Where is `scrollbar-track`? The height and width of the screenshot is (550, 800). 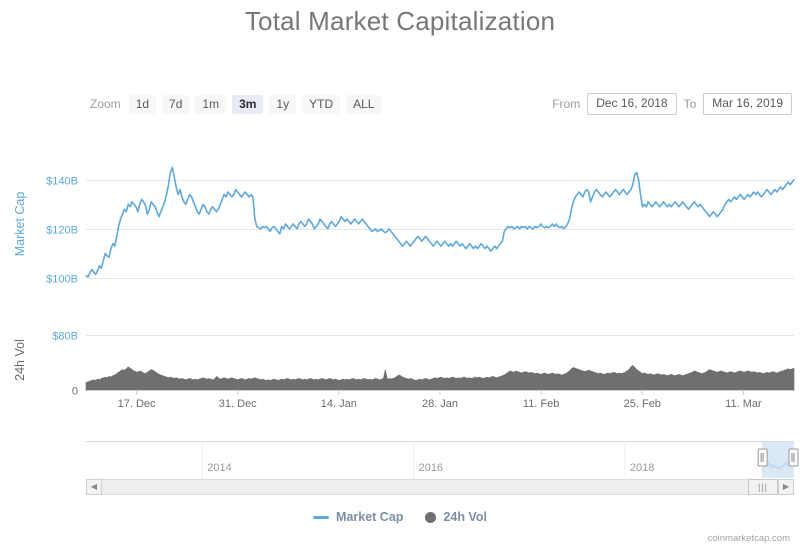 scrollbar-track is located at coordinates (440, 487).